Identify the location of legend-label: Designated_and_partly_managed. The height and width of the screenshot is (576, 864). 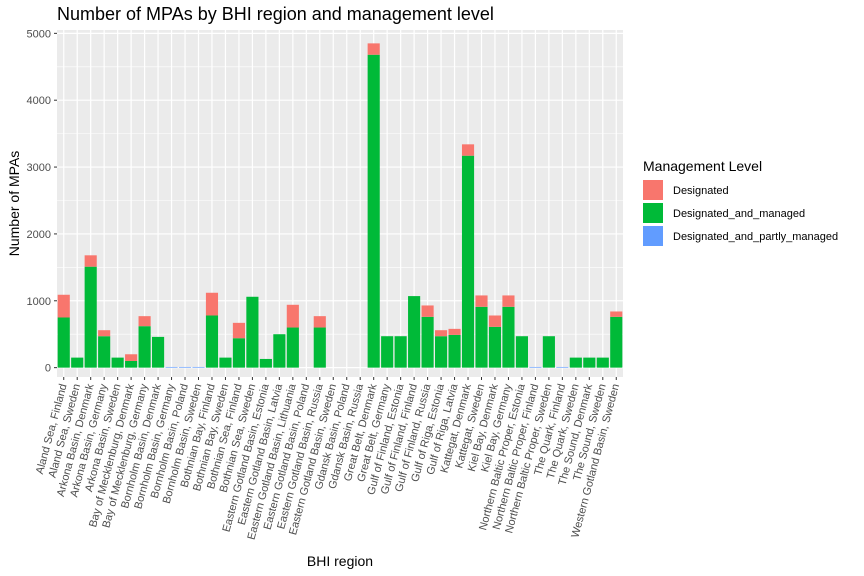
(755, 237).